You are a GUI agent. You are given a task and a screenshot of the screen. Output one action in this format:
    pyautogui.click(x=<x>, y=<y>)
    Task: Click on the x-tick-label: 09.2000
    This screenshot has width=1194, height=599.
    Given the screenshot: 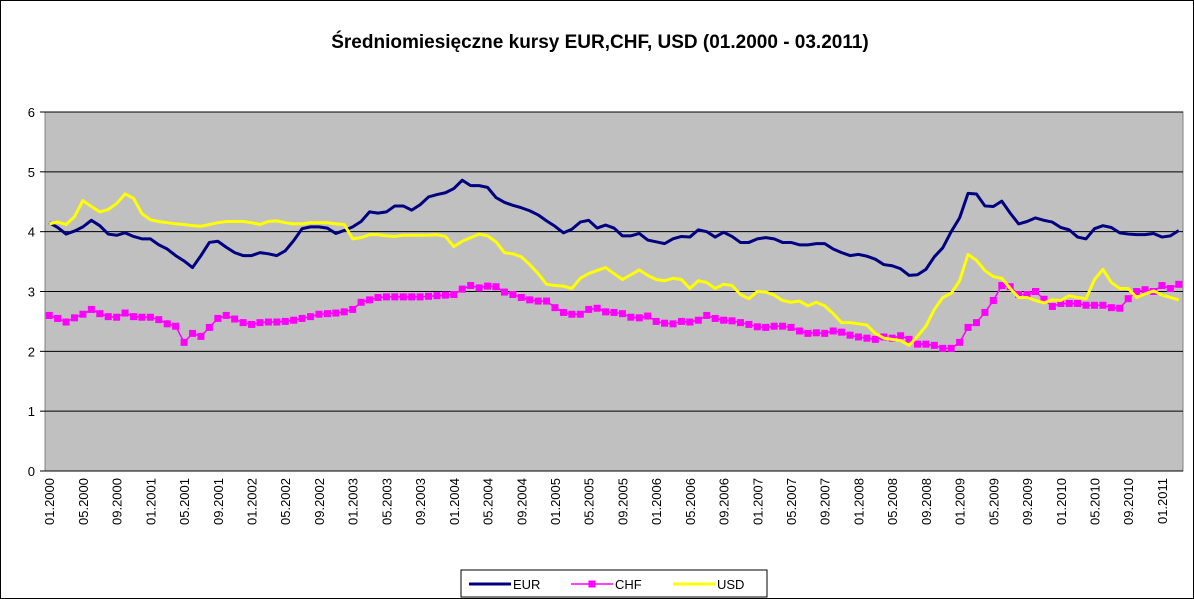 What is the action you would take?
    pyautogui.click(x=117, y=501)
    